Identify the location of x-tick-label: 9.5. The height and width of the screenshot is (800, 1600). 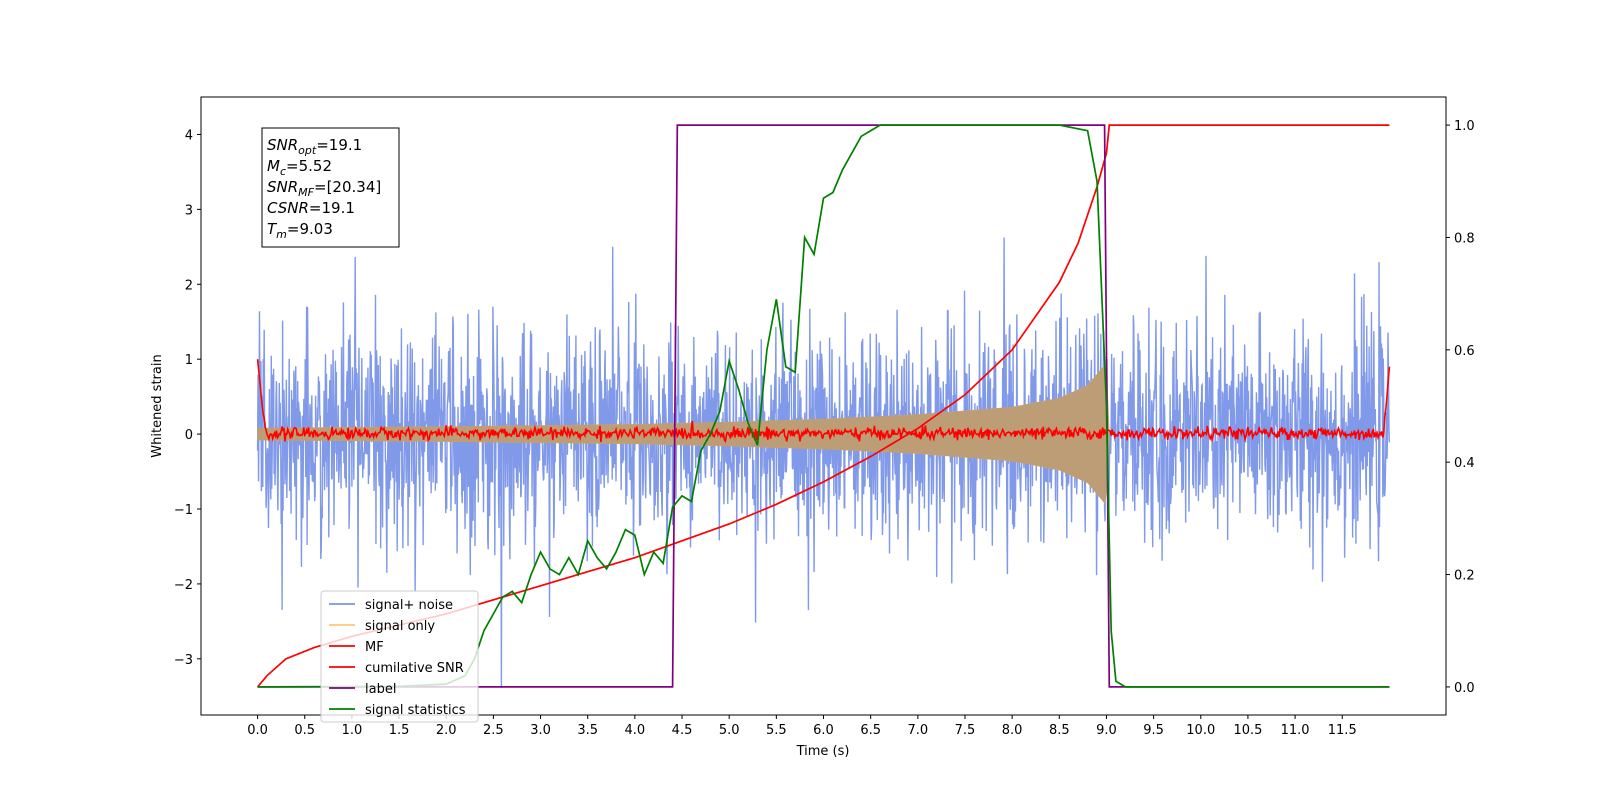
(1153, 730).